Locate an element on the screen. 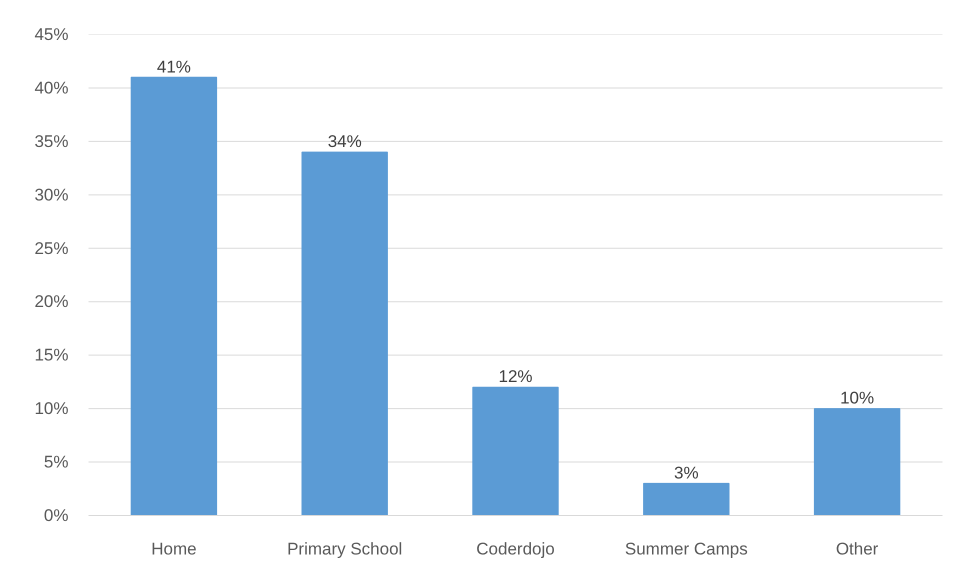 This screenshot has height=579, width=956. y-tick-label: 0% is located at coordinates (56, 515).